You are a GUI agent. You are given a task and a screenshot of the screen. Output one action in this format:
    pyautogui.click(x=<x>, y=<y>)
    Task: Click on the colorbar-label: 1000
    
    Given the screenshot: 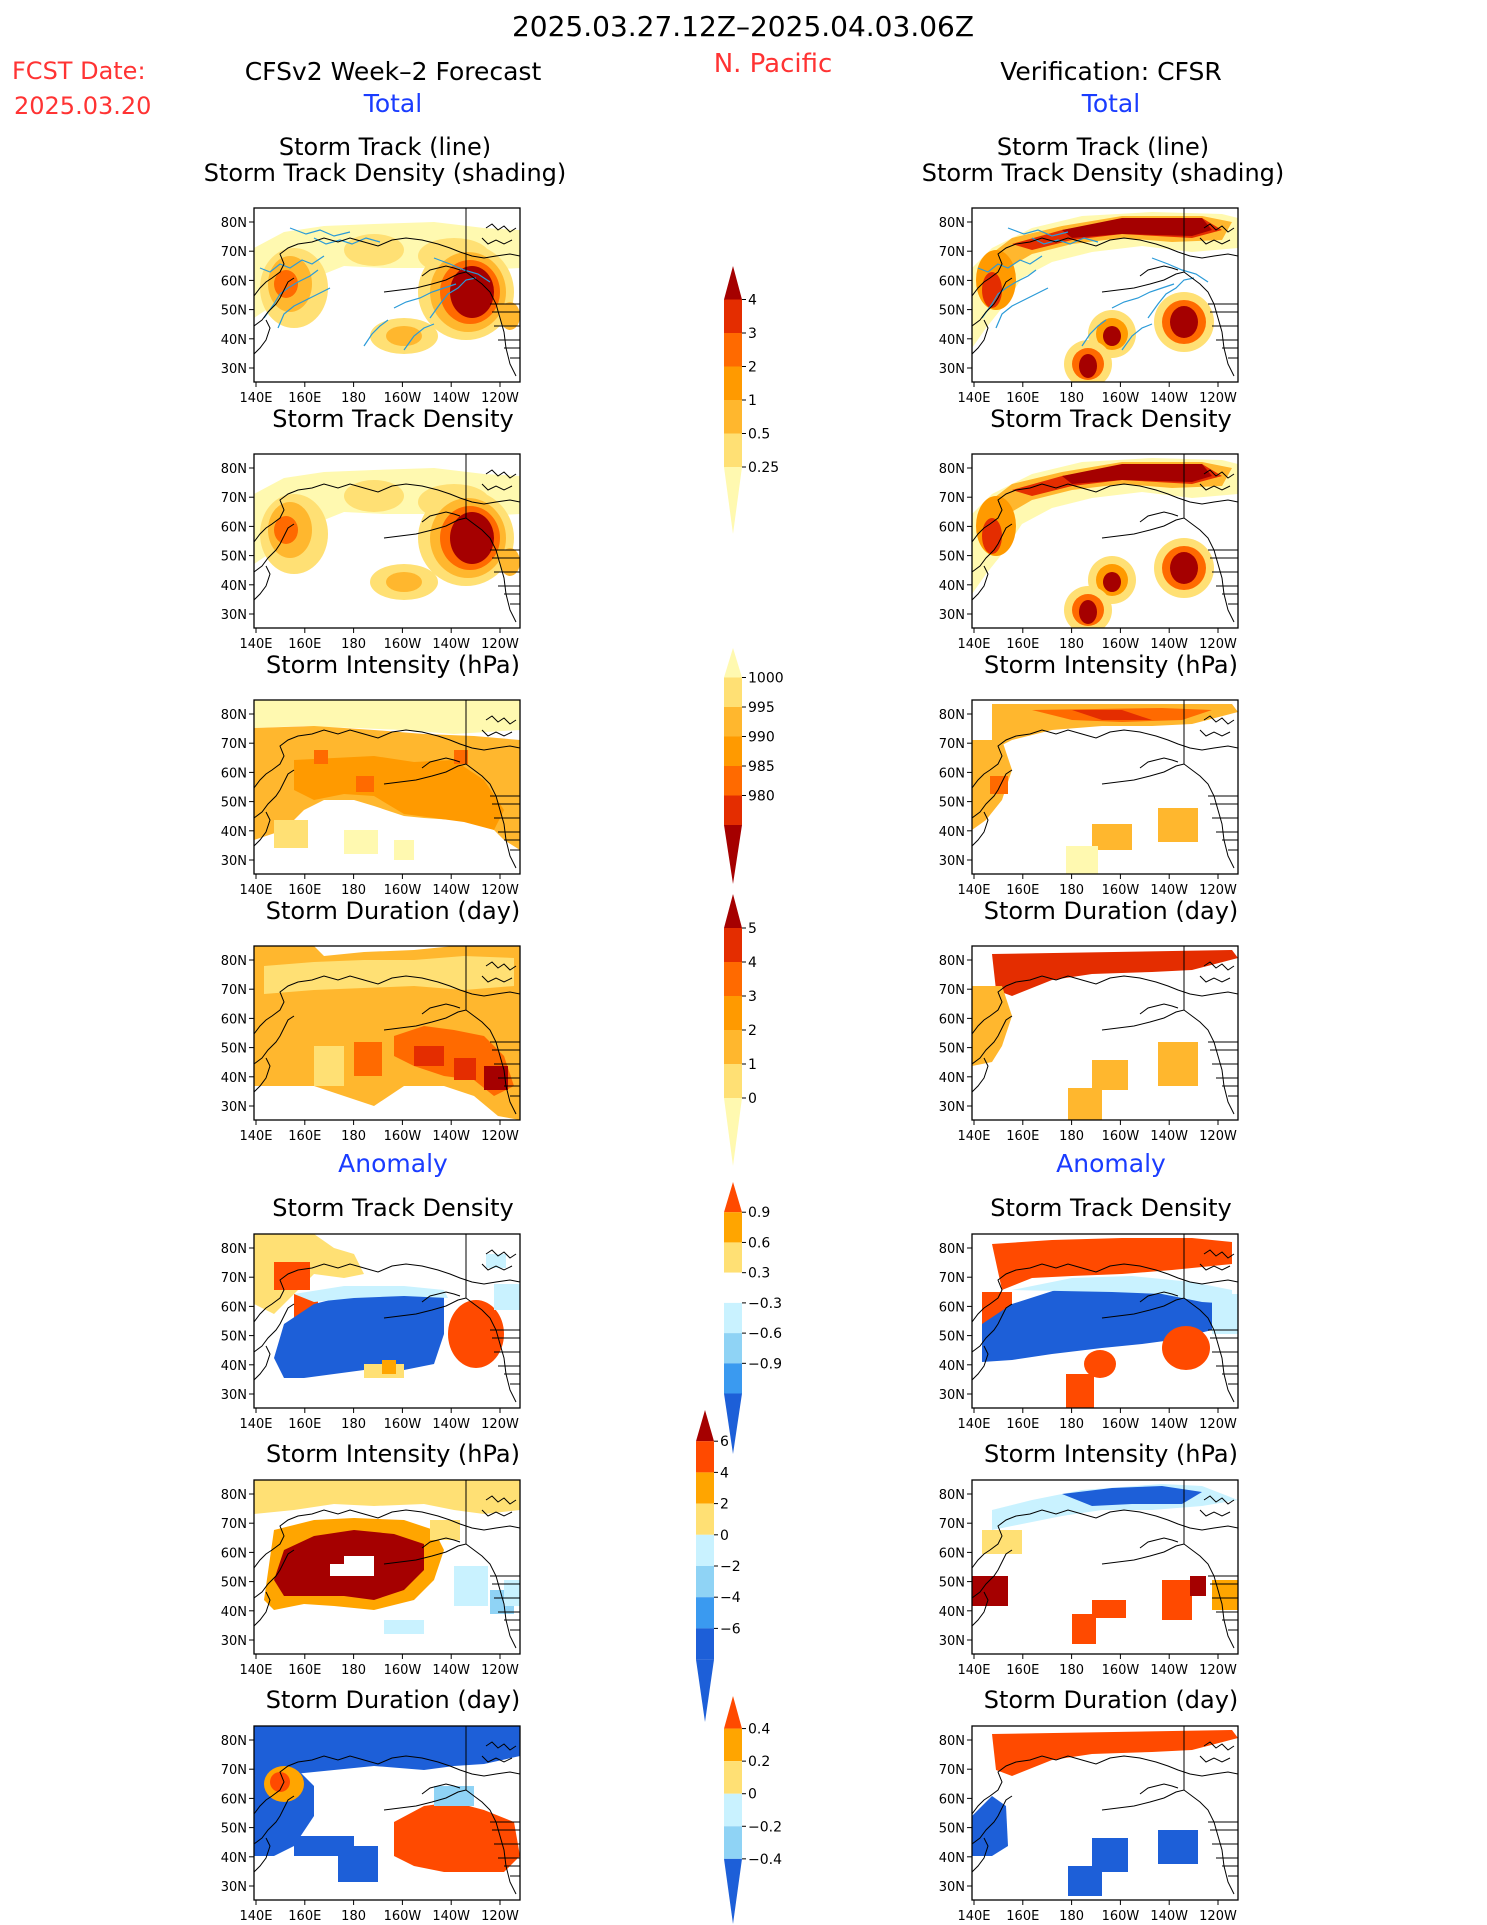 What is the action you would take?
    pyautogui.click(x=766, y=679)
    